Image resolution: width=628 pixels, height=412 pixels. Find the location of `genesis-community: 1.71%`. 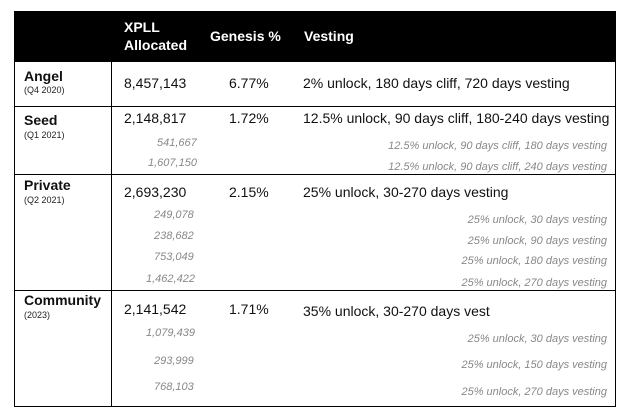

genesis-community: 1.71% is located at coordinates (249, 309).